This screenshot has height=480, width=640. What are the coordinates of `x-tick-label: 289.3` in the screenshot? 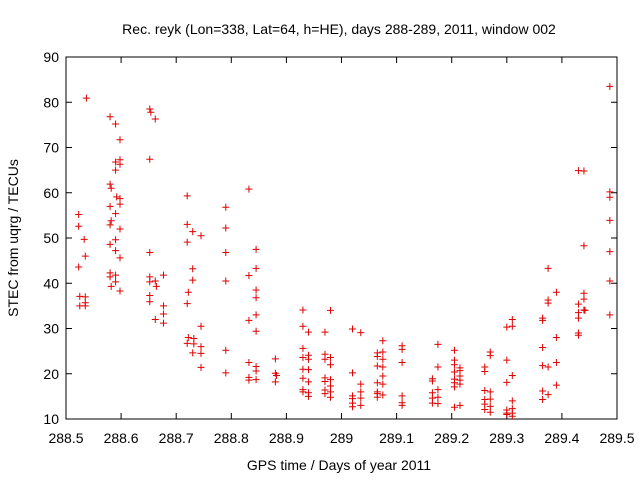 It's located at (506, 438).